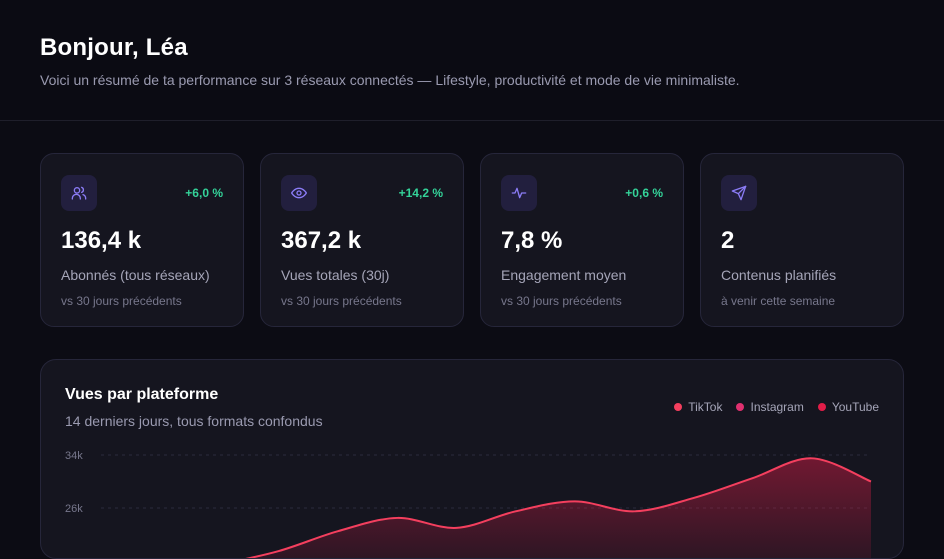  I want to click on stat-label: Vues totales (30j), so click(335, 275).